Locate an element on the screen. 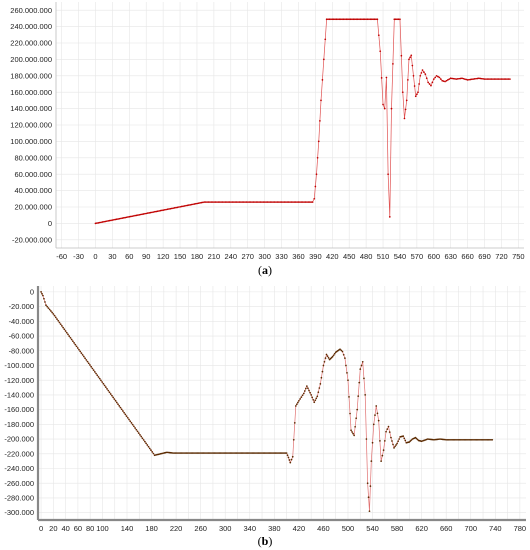 This screenshot has height=550, width=530. x-tick-label: 390 is located at coordinates (315, 256).